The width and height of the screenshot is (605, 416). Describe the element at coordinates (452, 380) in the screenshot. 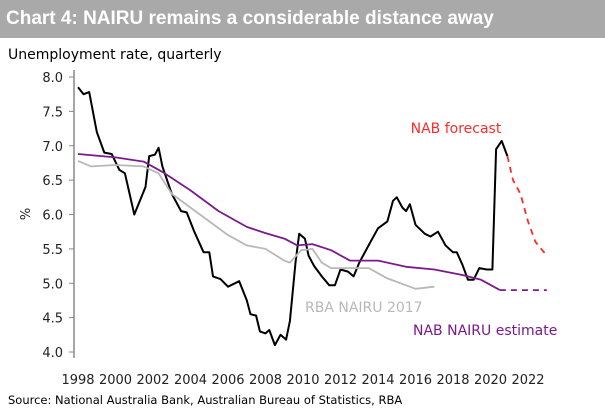

I see `x-tick-label: 2018` at that location.